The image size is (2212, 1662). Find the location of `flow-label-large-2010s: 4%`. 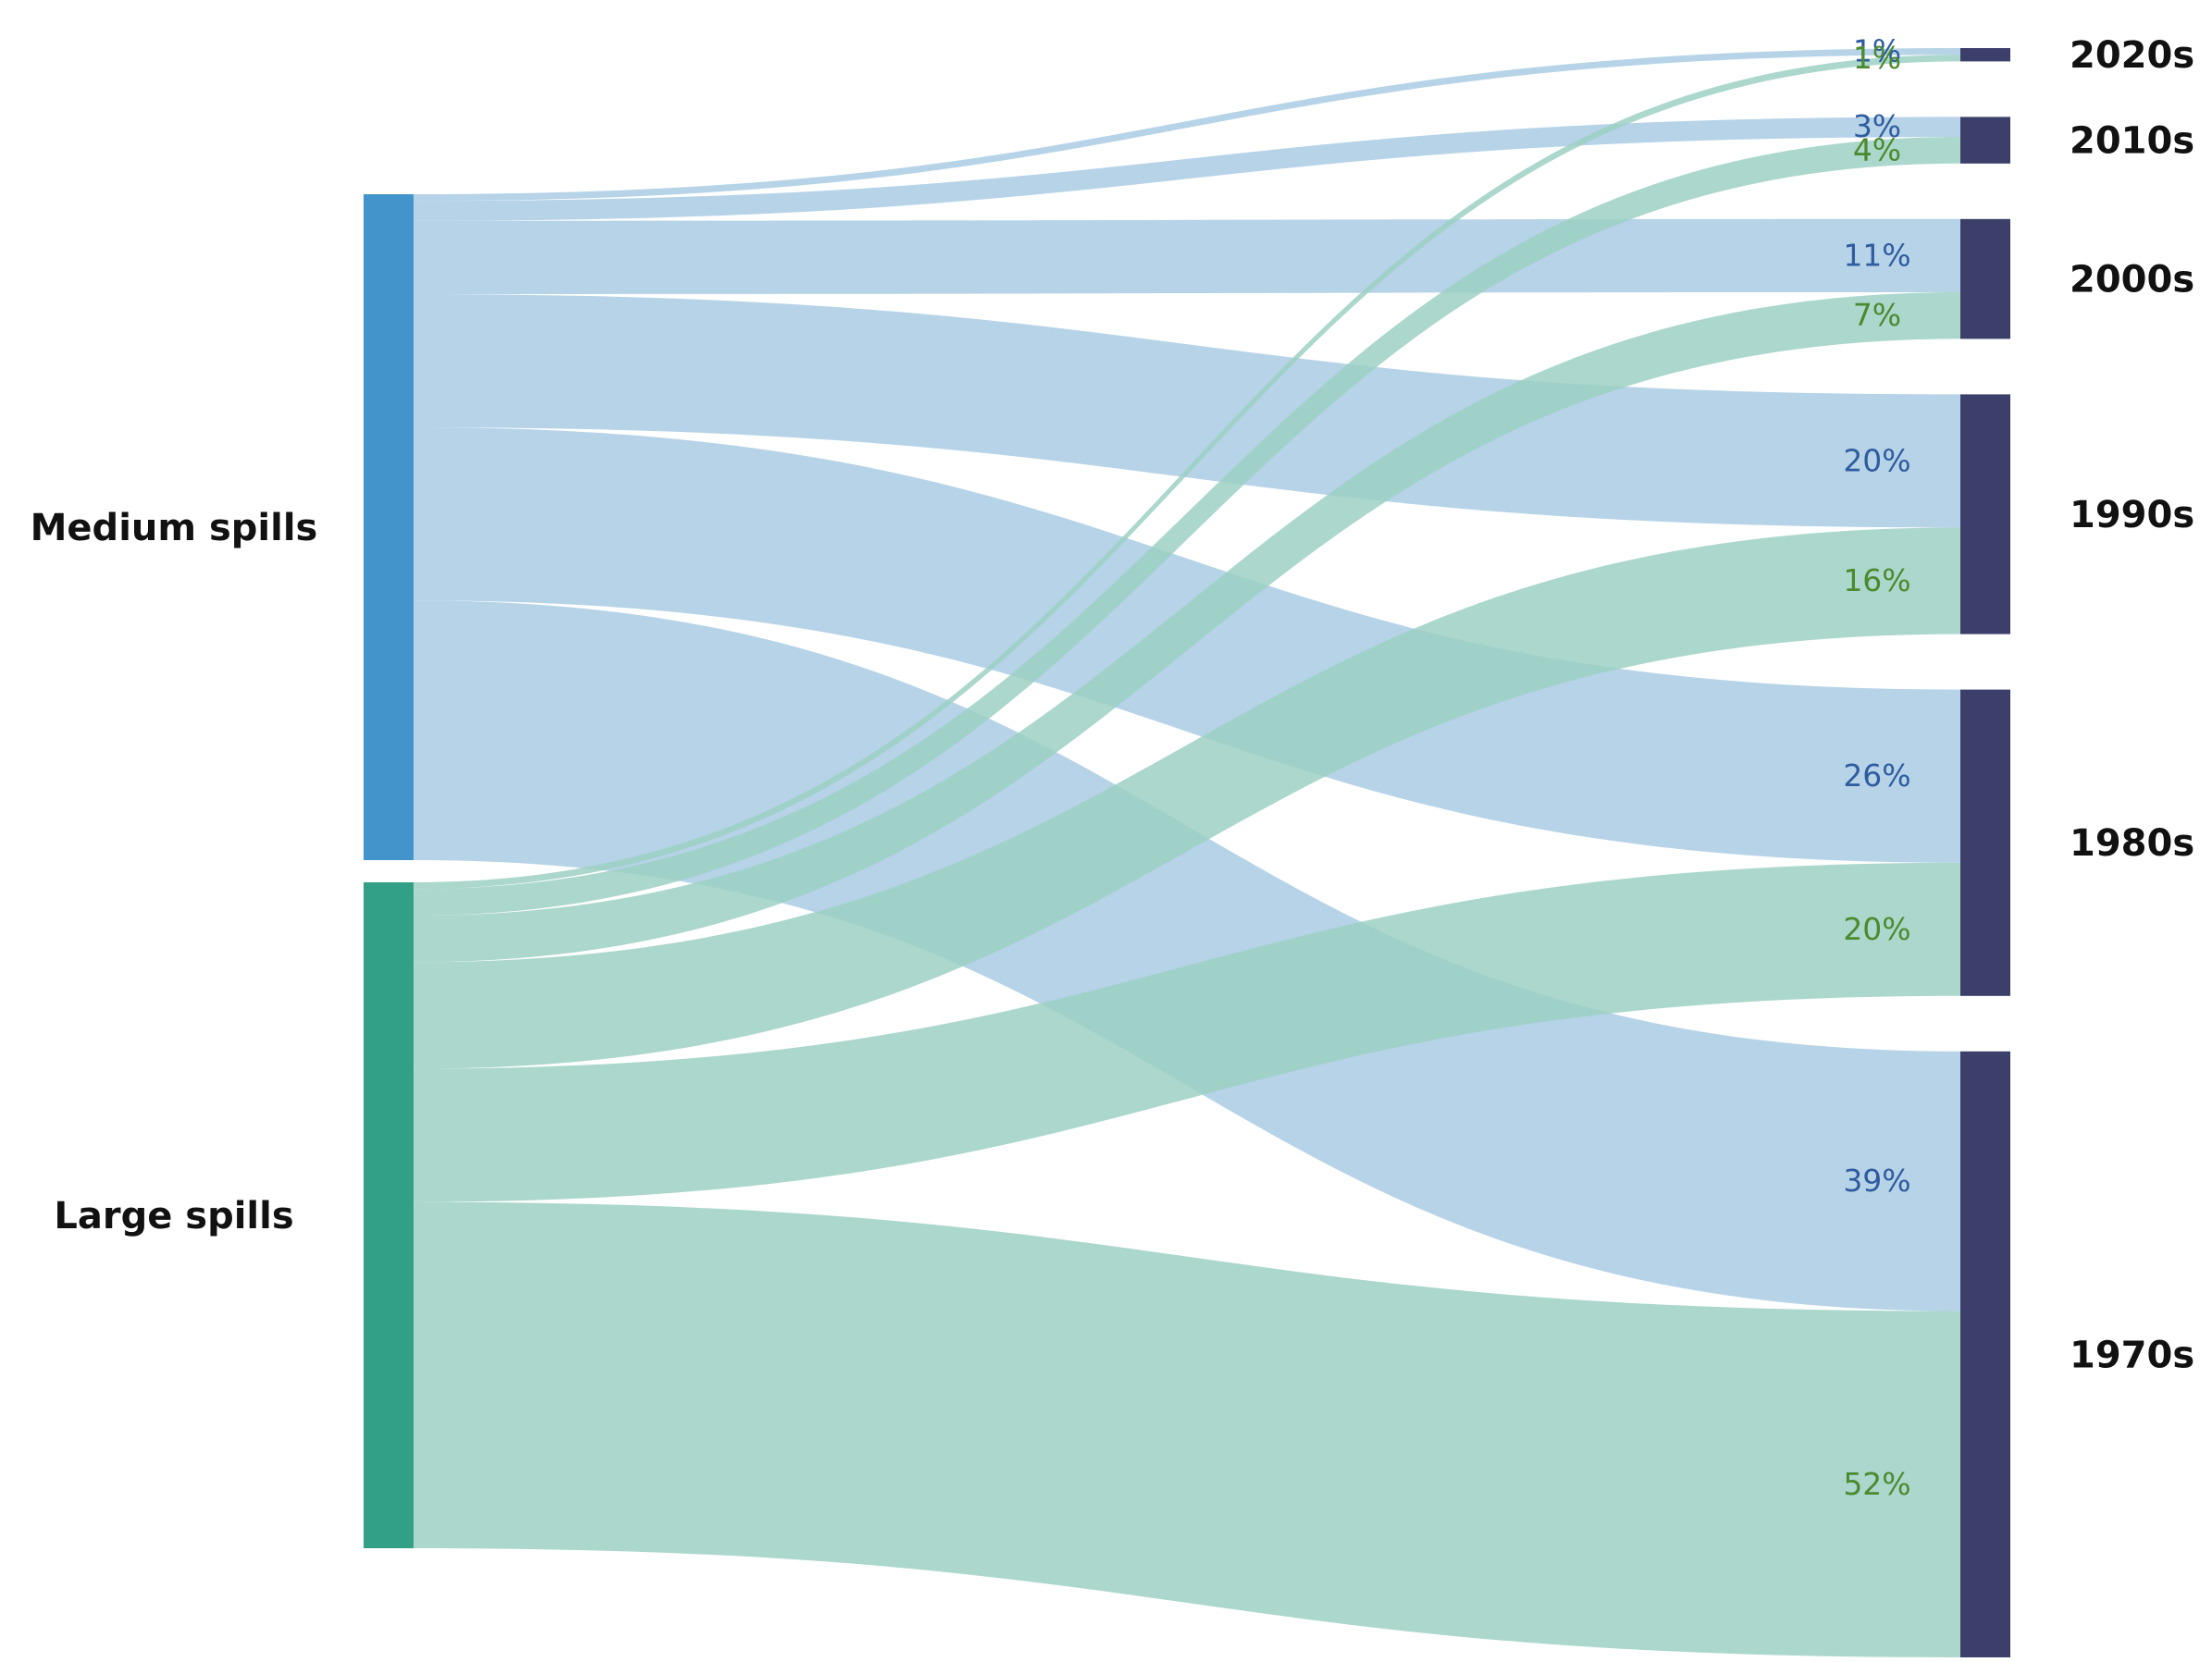

flow-label-large-2010s: 4% is located at coordinates (1877, 149).